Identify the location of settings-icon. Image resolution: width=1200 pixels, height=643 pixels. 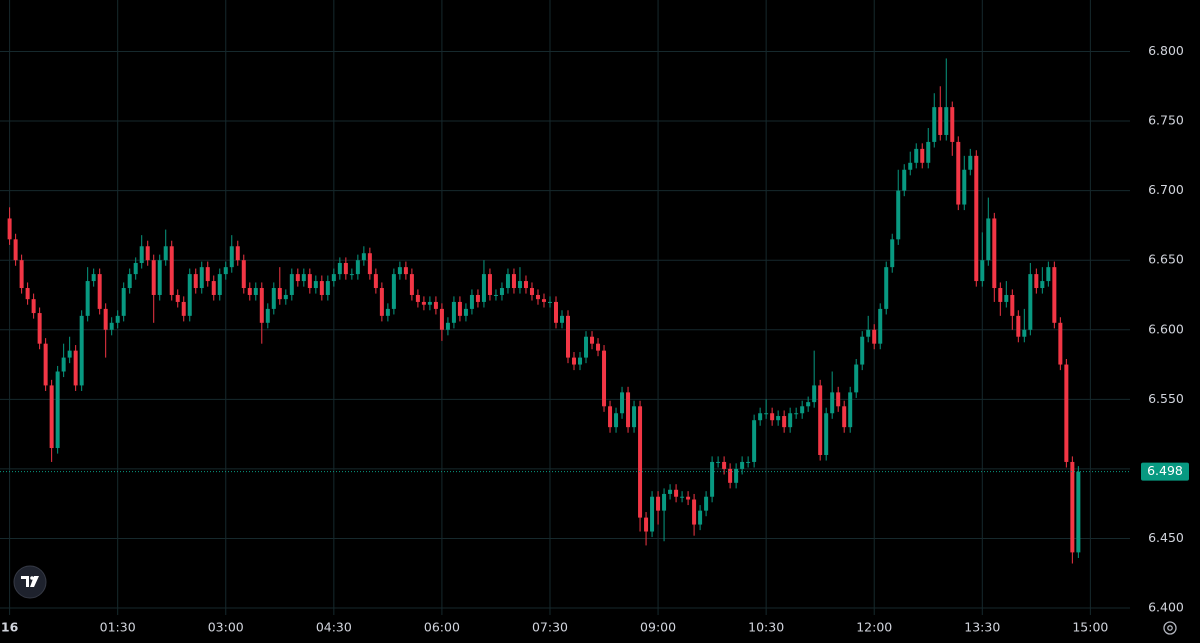
(1170, 628).